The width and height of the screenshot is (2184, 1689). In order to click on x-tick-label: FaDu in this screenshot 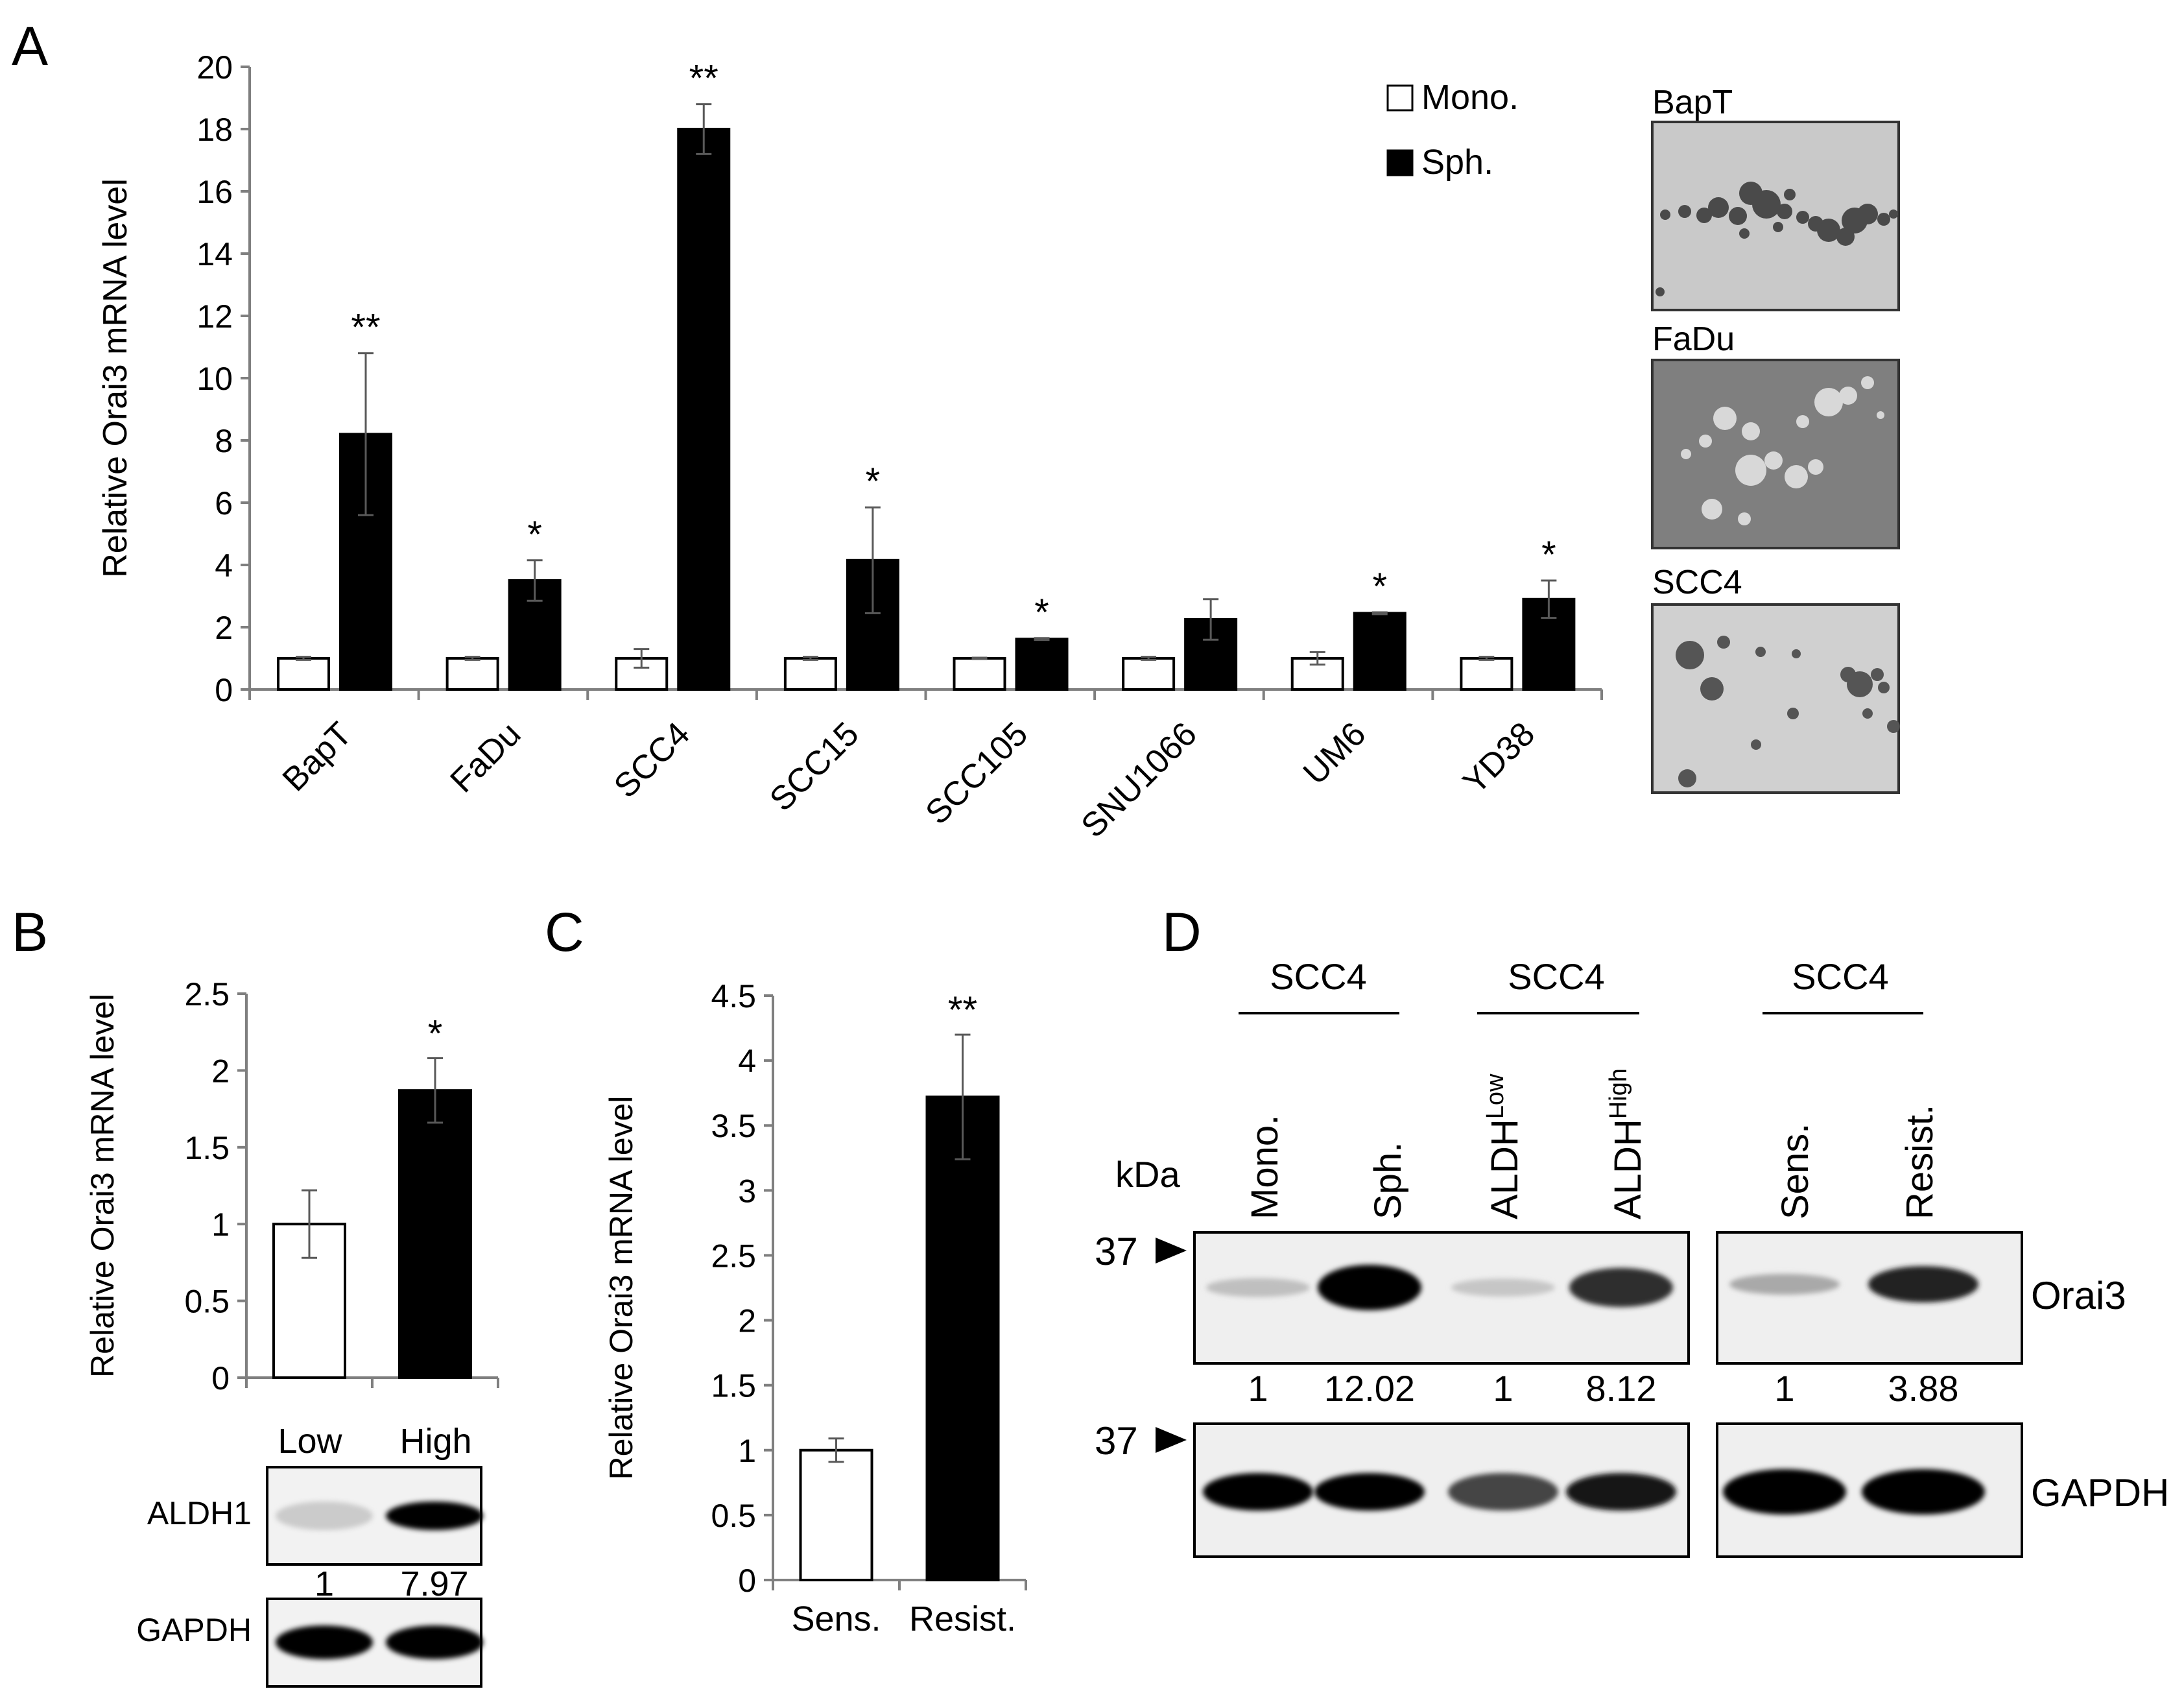, I will do `click(486, 758)`.